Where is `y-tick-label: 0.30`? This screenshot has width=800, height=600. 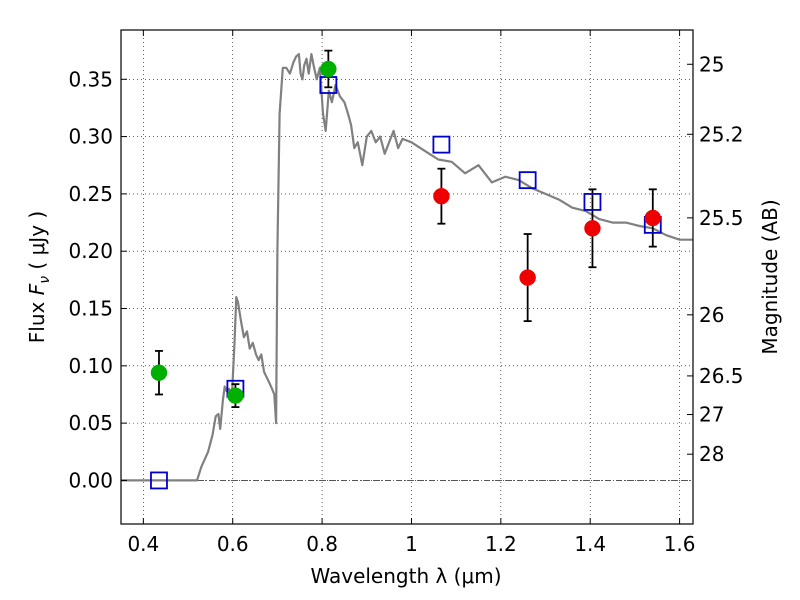
y-tick-label: 0.30 is located at coordinates (90, 137).